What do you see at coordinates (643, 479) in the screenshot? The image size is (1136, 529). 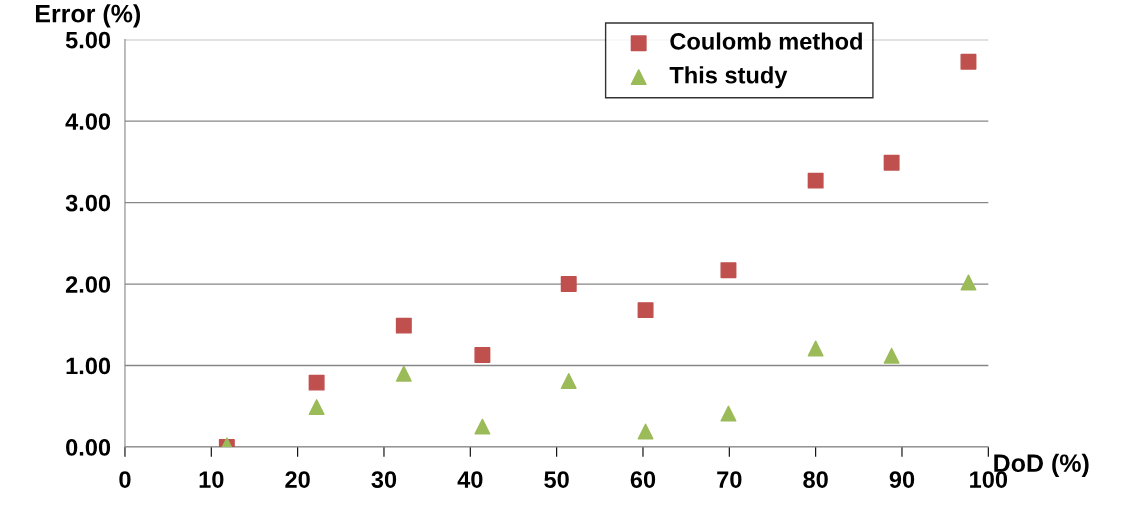 I see `x-tick-label: 60` at bounding box center [643, 479].